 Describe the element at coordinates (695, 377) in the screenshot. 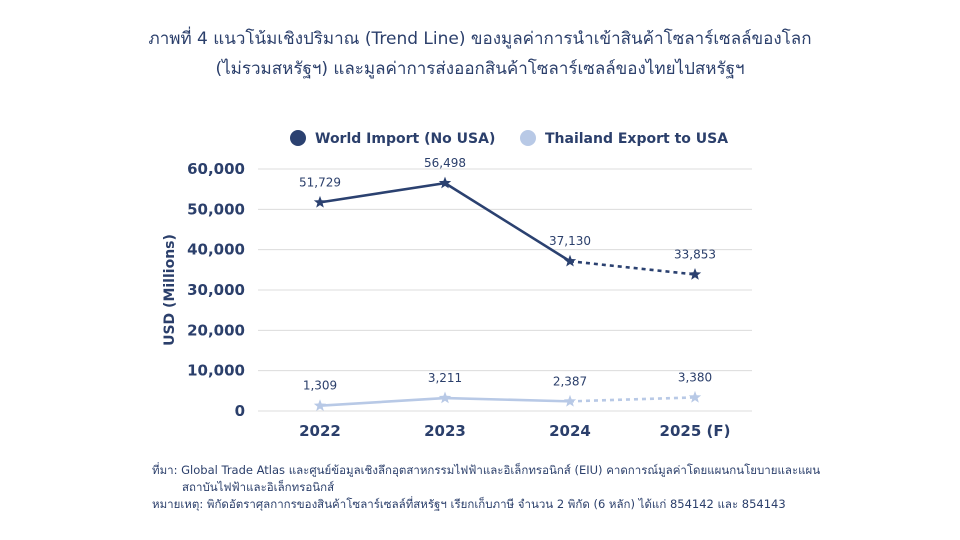

I see `data-label: 3,380` at that location.